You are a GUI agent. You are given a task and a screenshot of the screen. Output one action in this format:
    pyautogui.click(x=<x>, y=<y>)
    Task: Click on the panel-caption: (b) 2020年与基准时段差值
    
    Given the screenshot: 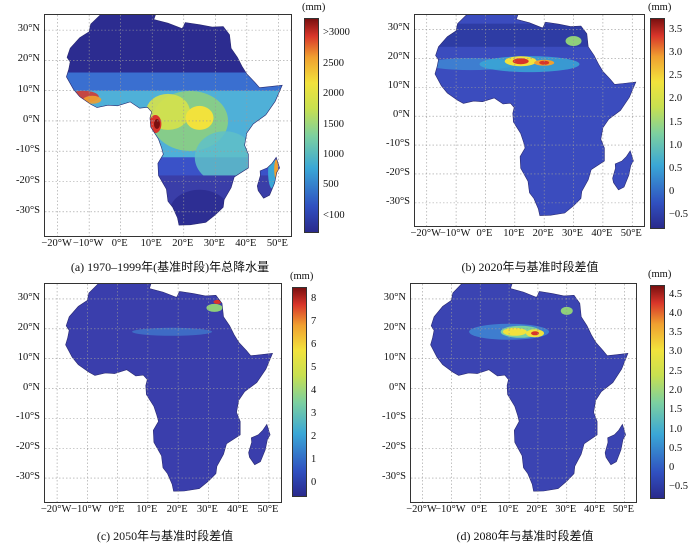 What is the action you would take?
    pyautogui.click(x=530, y=267)
    